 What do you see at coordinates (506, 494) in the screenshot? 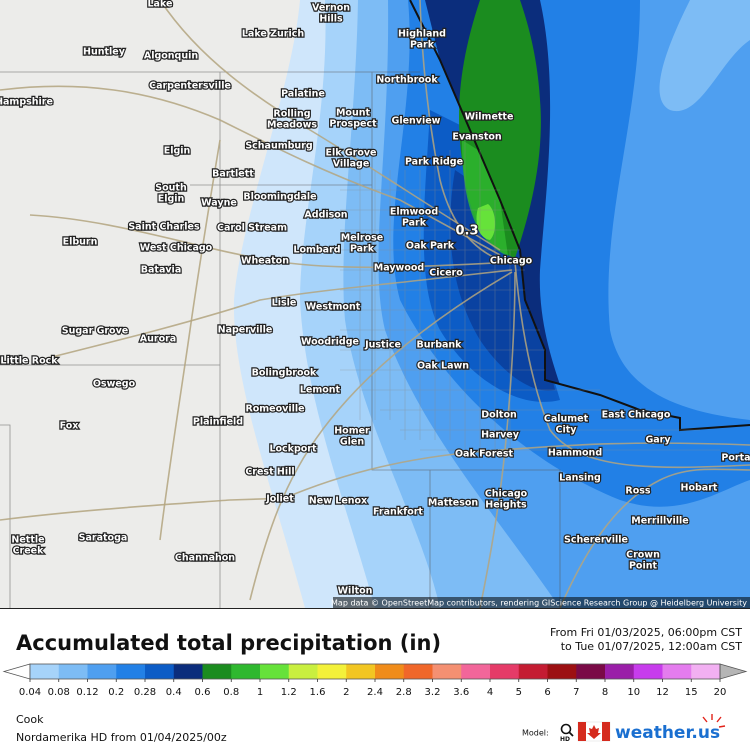
I see `place-label: Chicago` at bounding box center [506, 494].